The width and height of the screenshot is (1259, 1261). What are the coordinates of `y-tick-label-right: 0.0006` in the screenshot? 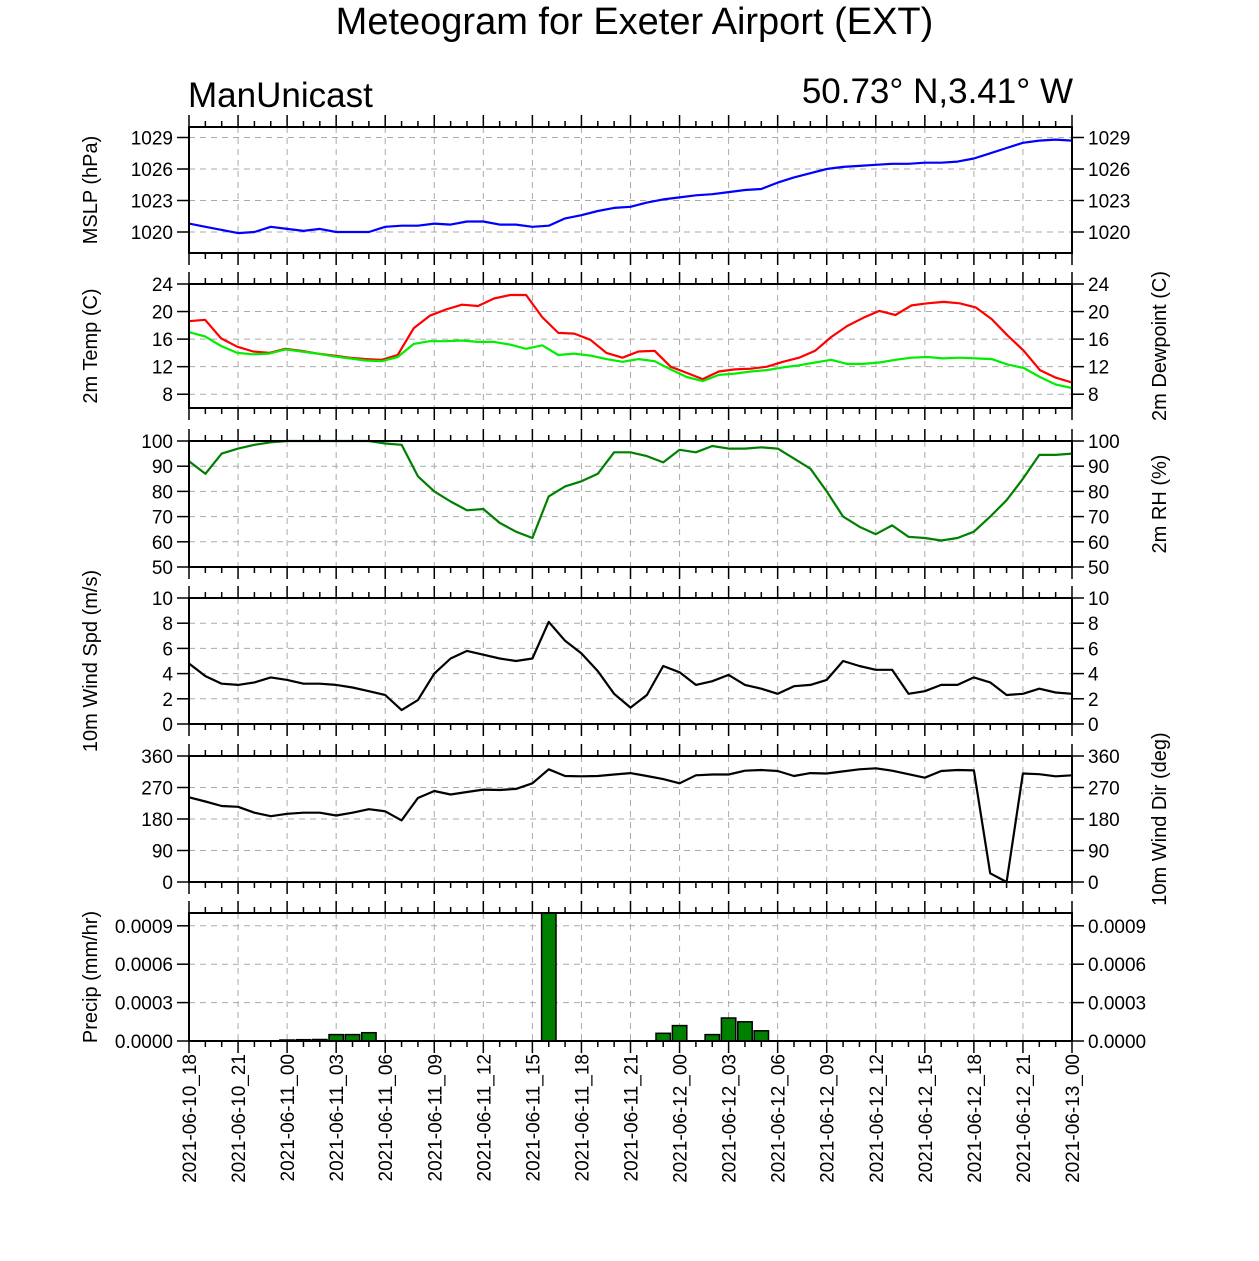 It's located at (1117, 965).